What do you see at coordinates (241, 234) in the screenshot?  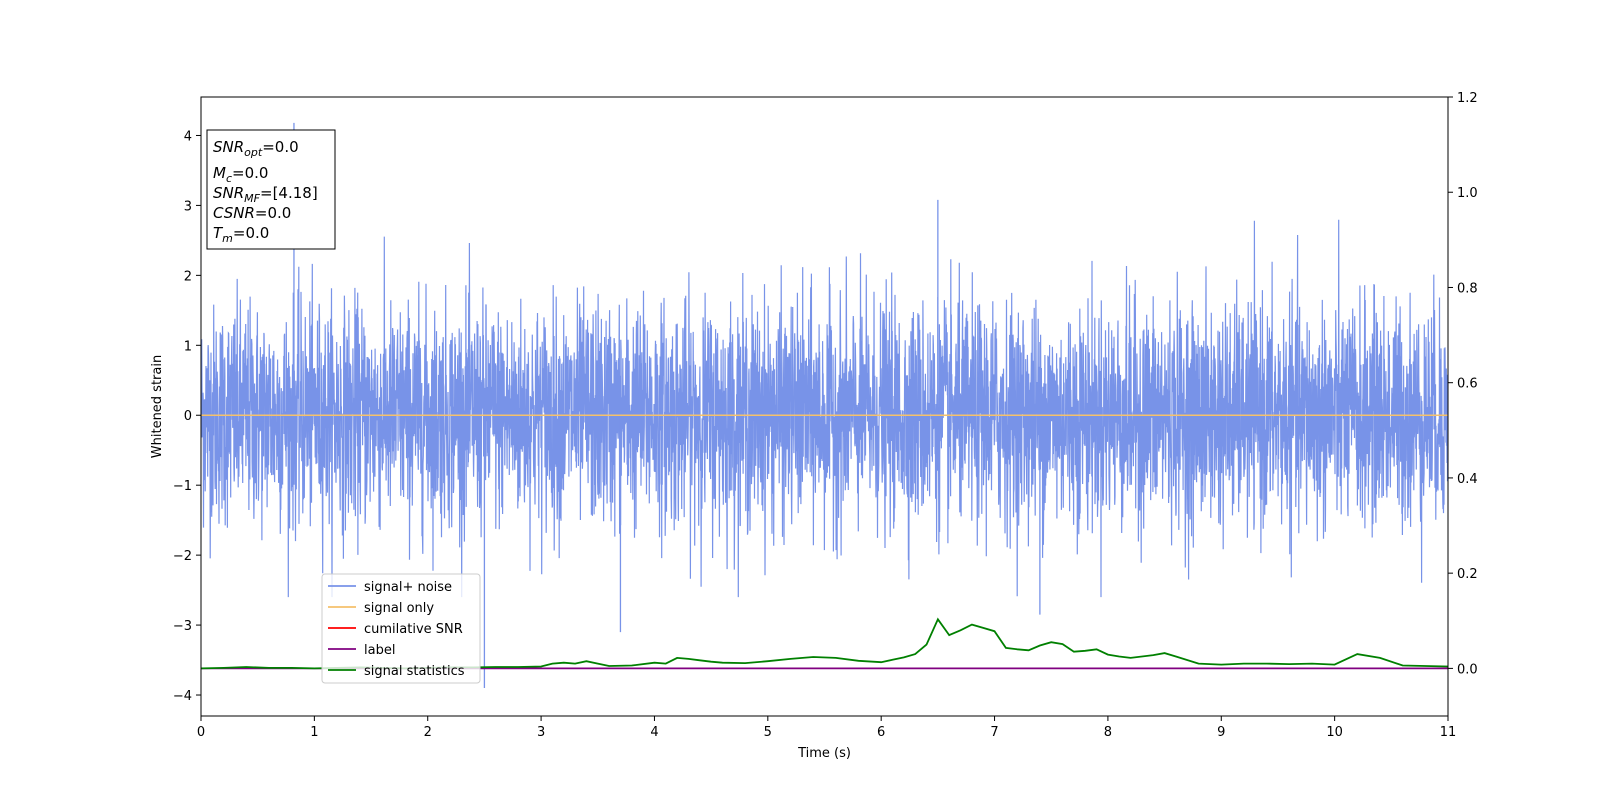 I see `annotation-line: Tm=0.0` at bounding box center [241, 234].